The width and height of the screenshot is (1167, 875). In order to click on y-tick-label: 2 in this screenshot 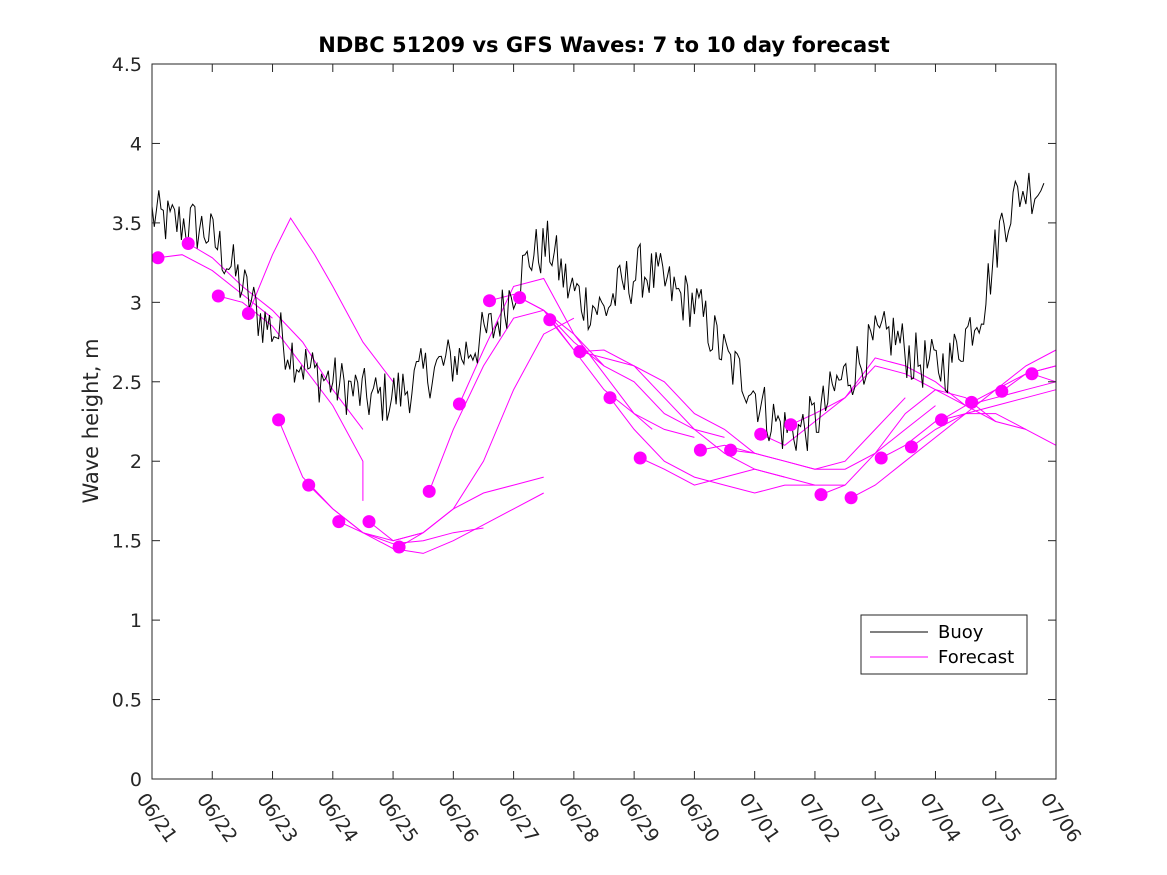, I will do `click(136, 462)`.